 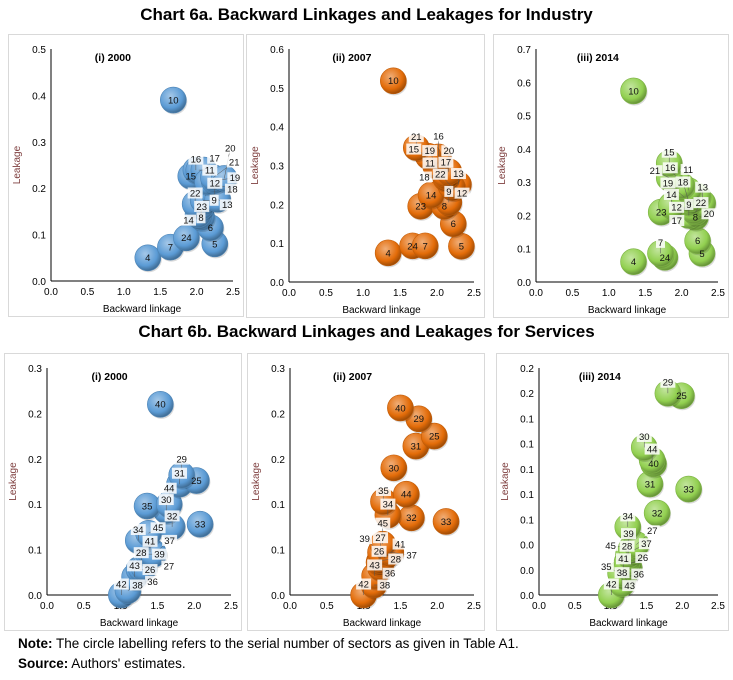 What do you see at coordinates (440, 175) in the screenshot?
I see `point-label: 22` at bounding box center [440, 175].